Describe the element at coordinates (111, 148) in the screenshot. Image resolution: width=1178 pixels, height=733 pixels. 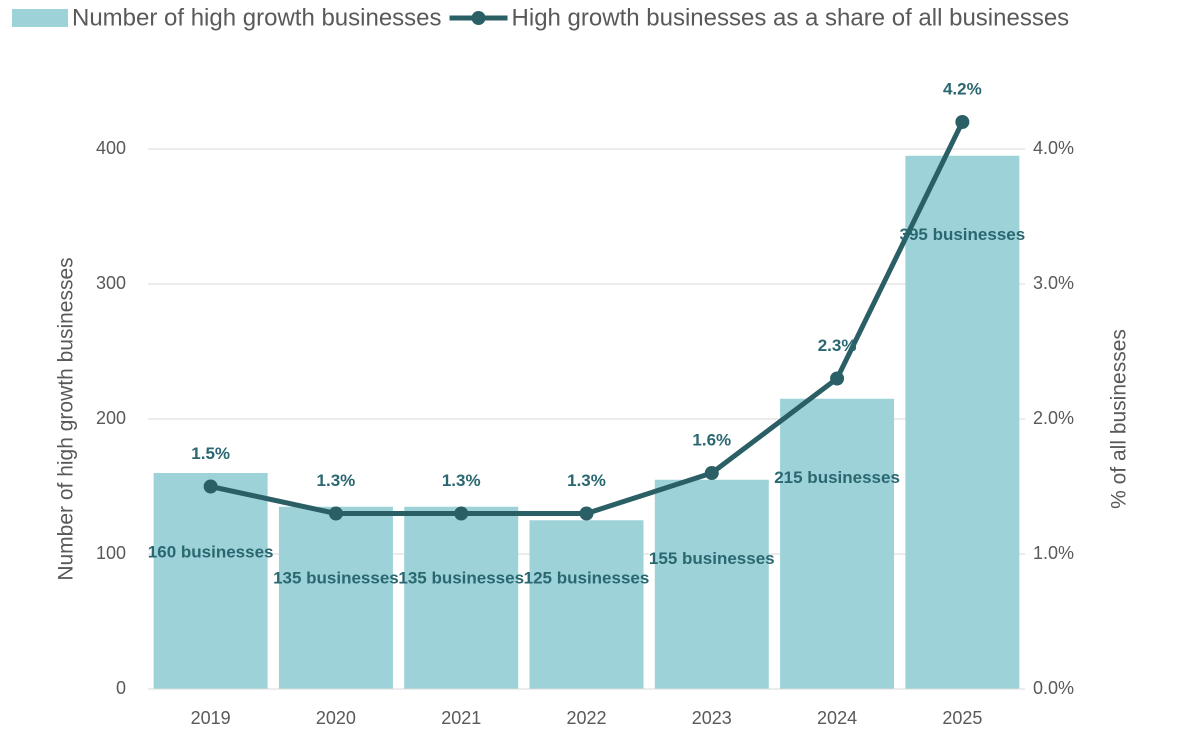
I see `y-tick-label: 400` at that location.